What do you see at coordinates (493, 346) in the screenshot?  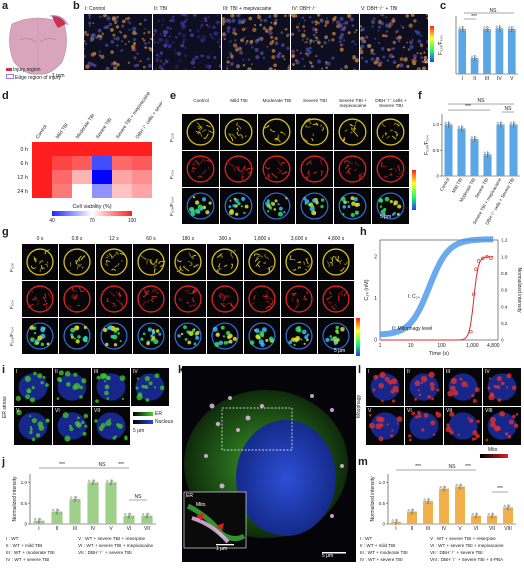 I see `x-tick: 4,800` at bounding box center [493, 346].